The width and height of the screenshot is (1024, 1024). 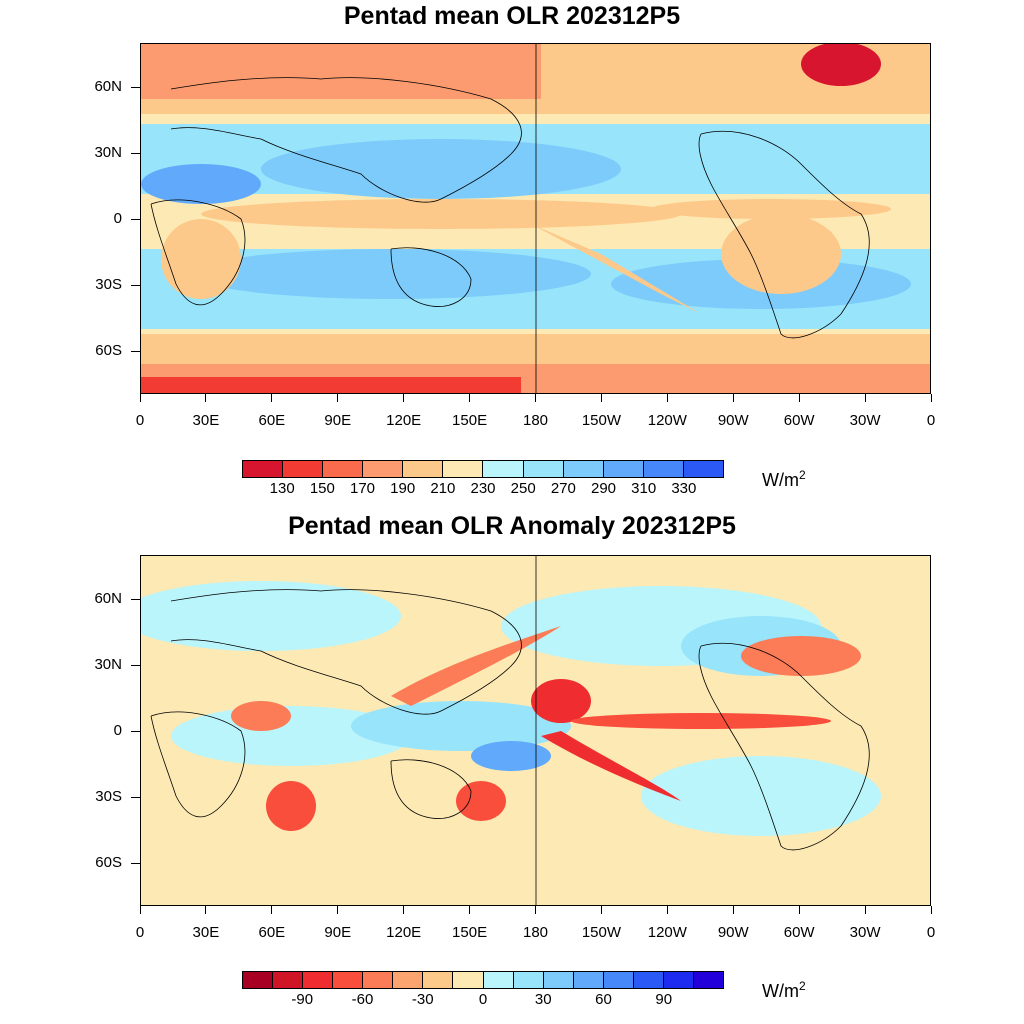 I want to click on colorbar-label: 210, so click(x=443, y=488).